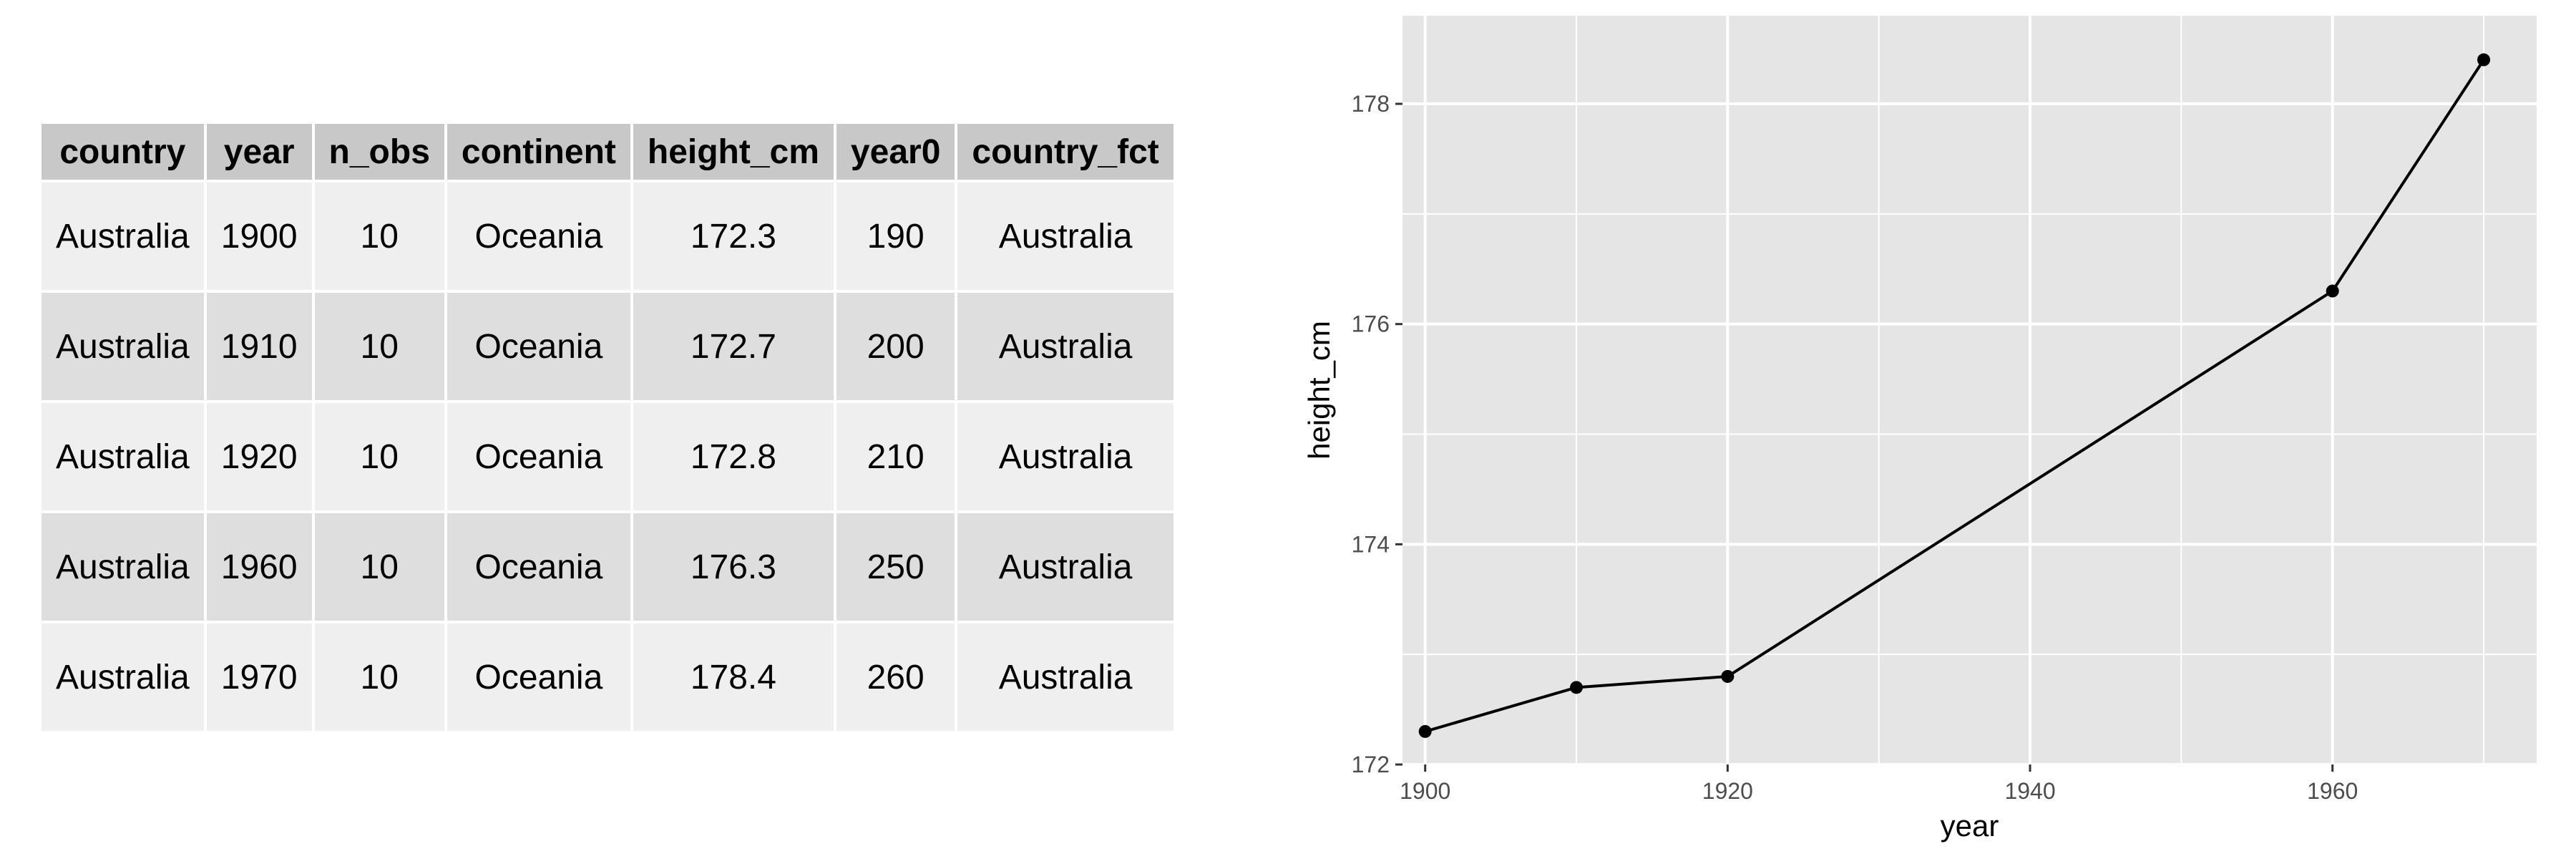 The image size is (2576, 859). I want to click on table-row: Australia 1920 10 Oceania 172.8 210 Australia, so click(608, 456).